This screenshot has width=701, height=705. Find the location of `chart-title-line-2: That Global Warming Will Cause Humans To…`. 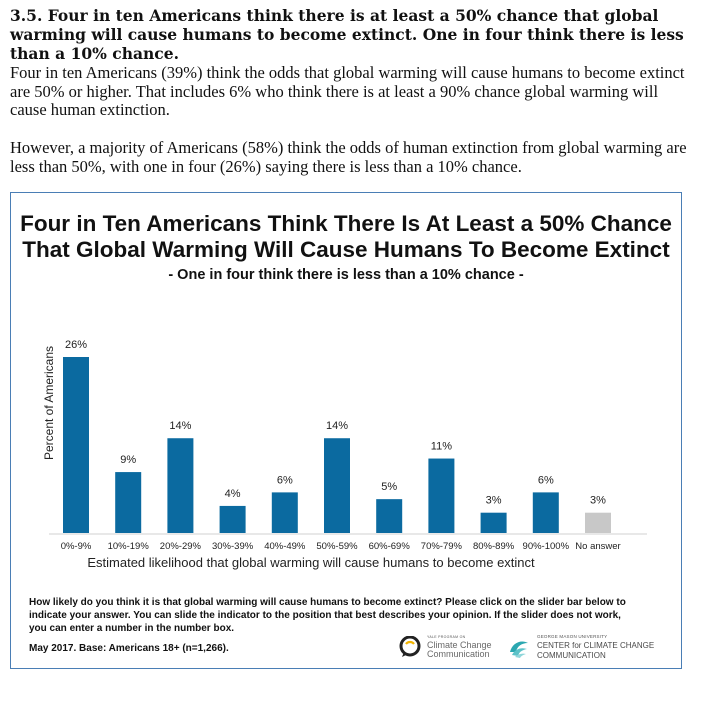

chart-title-line-2: That Global Warming Will Cause Humans To… is located at coordinates (346, 249).